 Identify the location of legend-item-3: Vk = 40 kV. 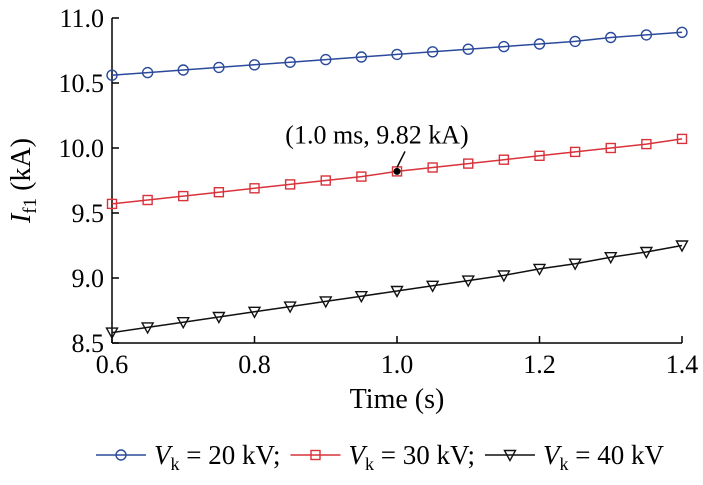
(574, 457).